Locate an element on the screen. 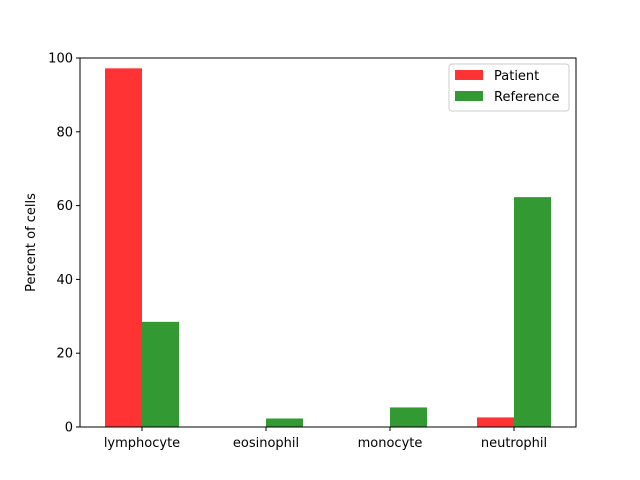 Image resolution: width=640 pixels, height=480 pixels. x-tick-label: lymphocyte is located at coordinates (142, 443).